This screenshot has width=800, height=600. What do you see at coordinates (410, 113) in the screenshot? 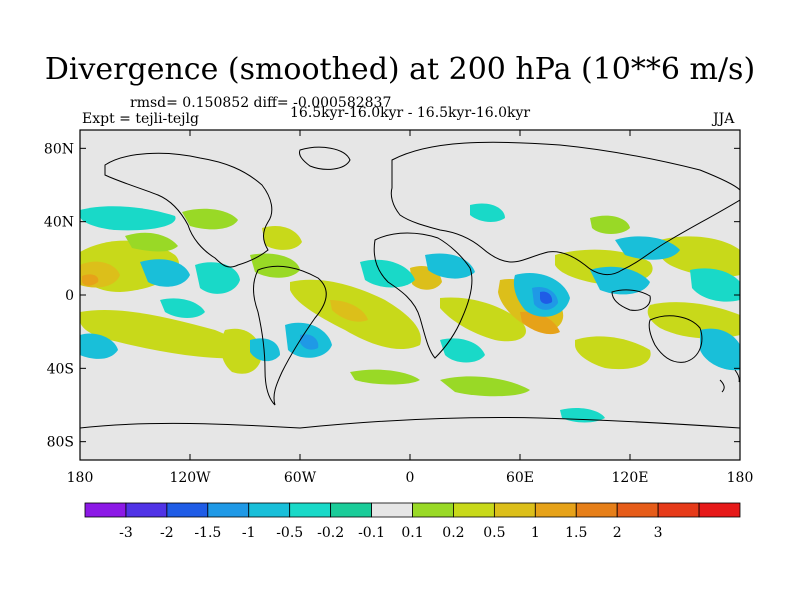
I see `period-label: 16.5kyr-16.0kyr - 16.5kyr-16.0kyr` at bounding box center [410, 113].